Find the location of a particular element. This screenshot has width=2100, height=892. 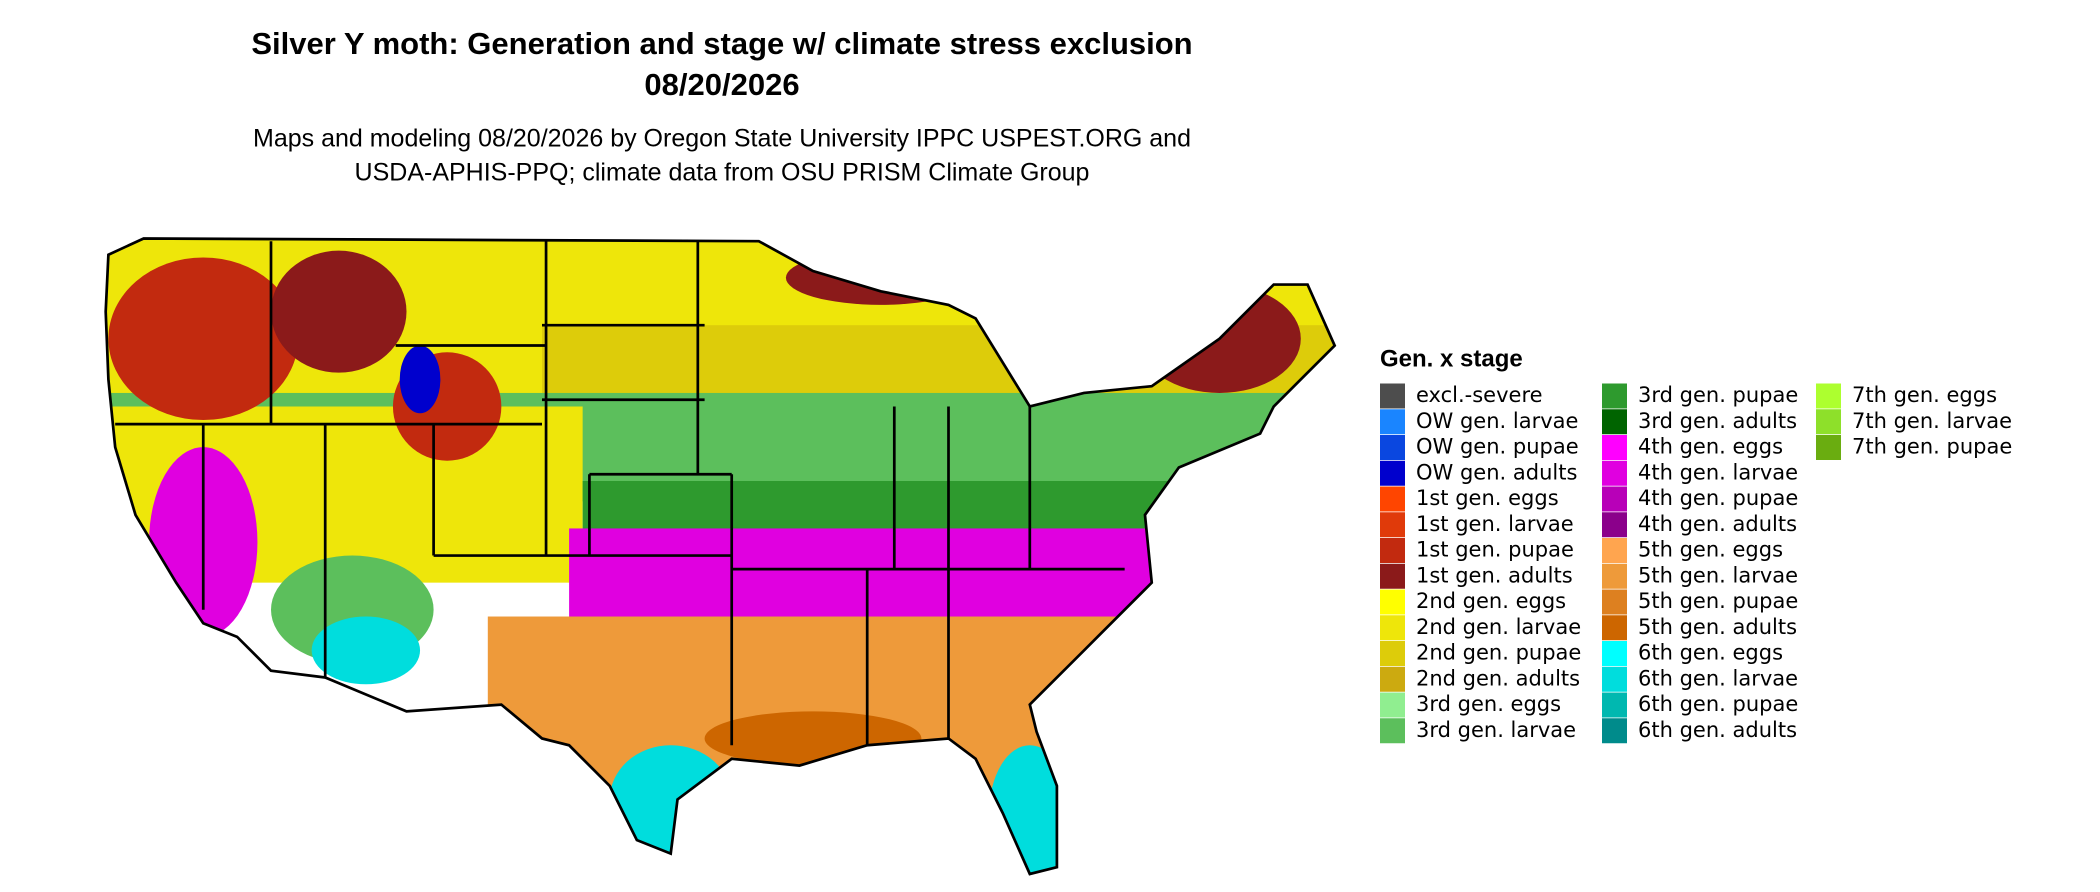

legend-label: 4th gen. adults is located at coordinates (1717, 524).